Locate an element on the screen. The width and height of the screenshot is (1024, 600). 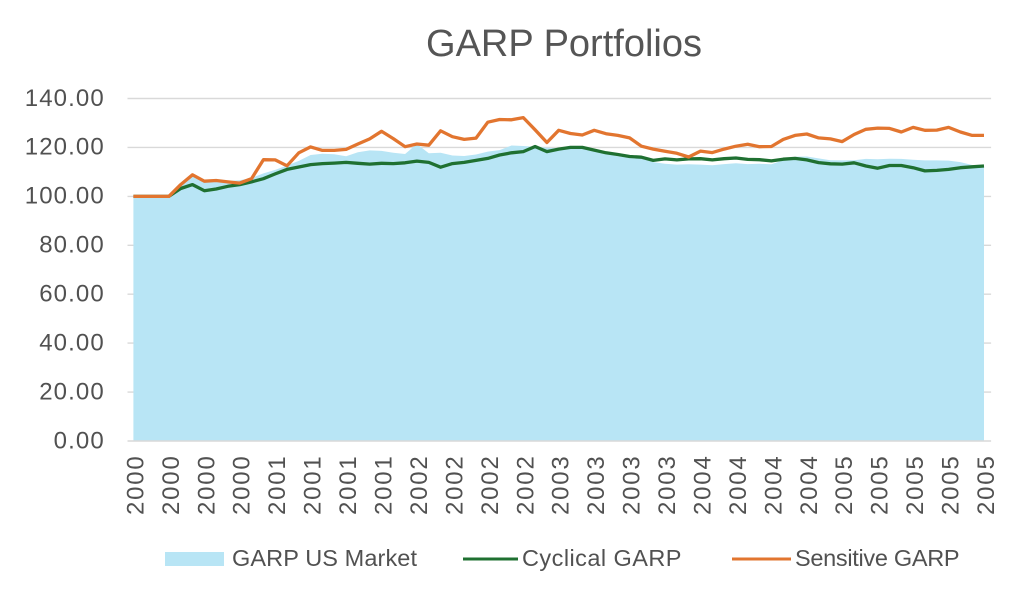
svg-text: 20.00 is located at coordinates (72, 391).